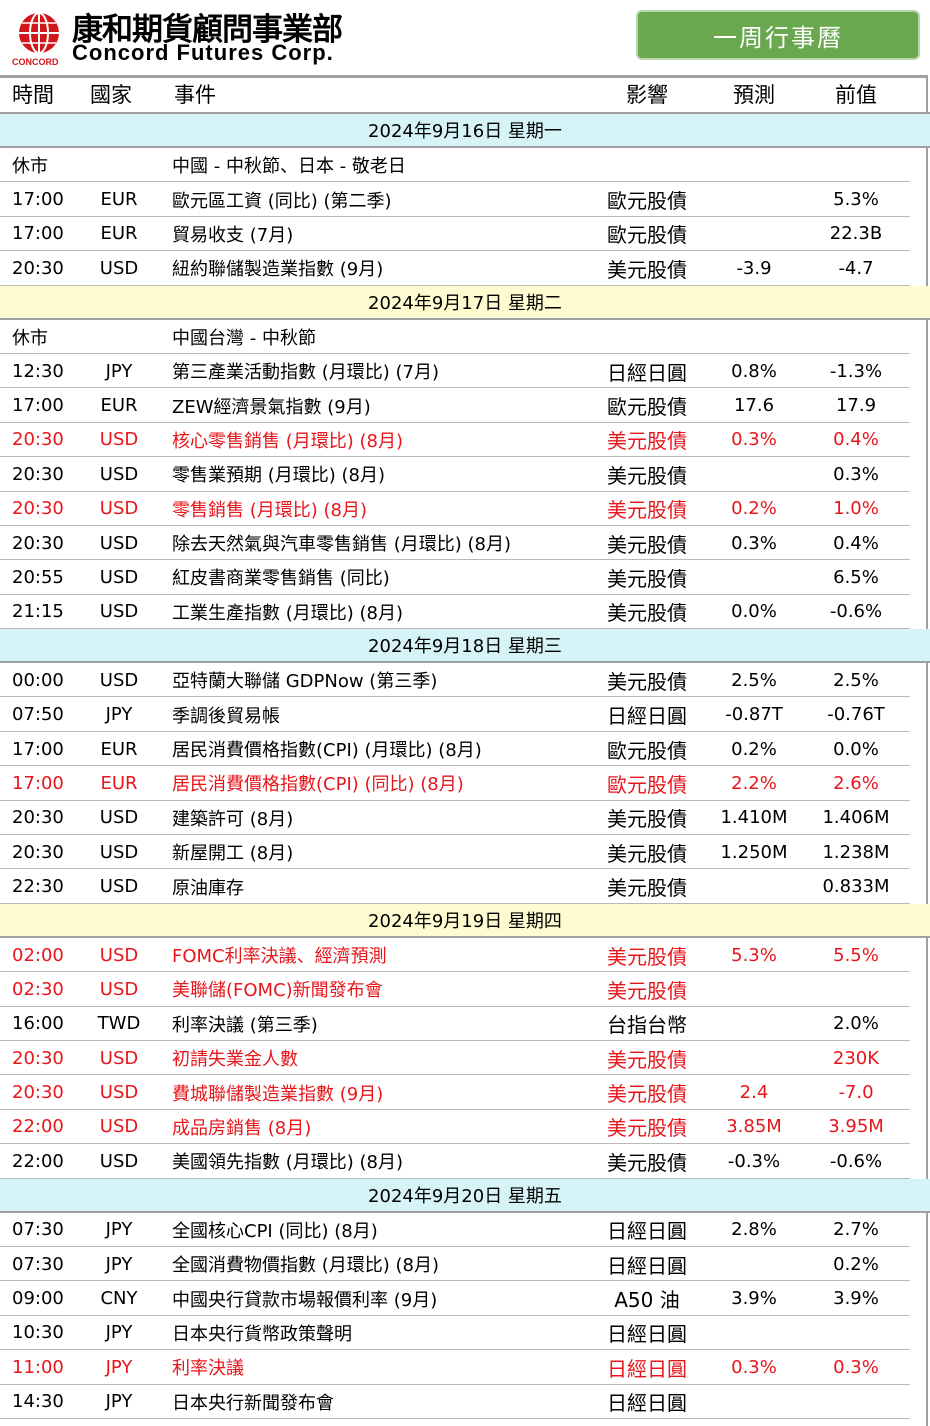 The image size is (930, 1426). What do you see at coordinates (287, 612) in the screenshot?
I see `event-cell: 工業生產指數 (月環比) (8月)` at bounding box center [287, 612].